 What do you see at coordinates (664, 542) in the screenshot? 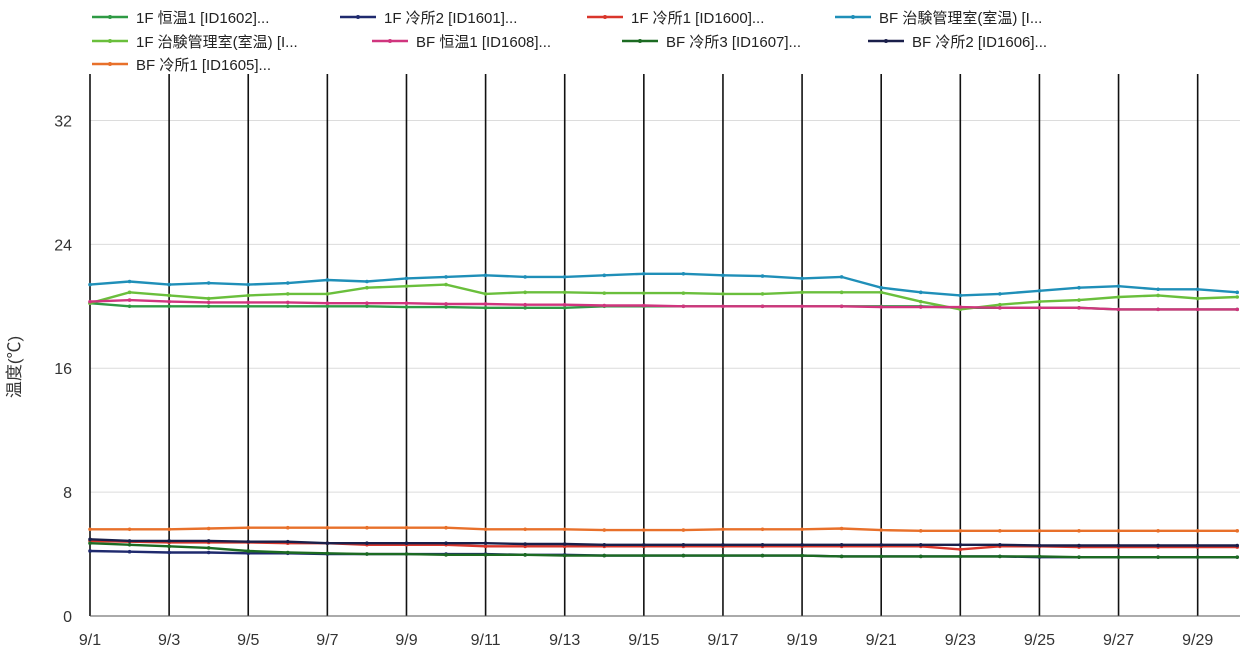
I see `series-line` at bounding box center [664, 542].